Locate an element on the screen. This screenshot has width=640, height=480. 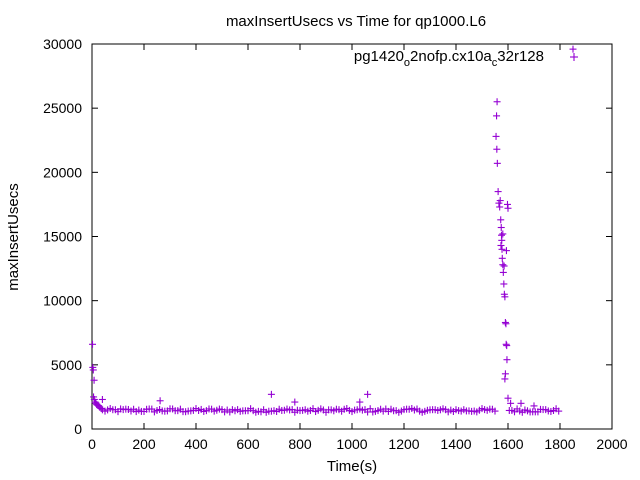
legend-label-subscript-1: o is located at coordinates (407, 63).